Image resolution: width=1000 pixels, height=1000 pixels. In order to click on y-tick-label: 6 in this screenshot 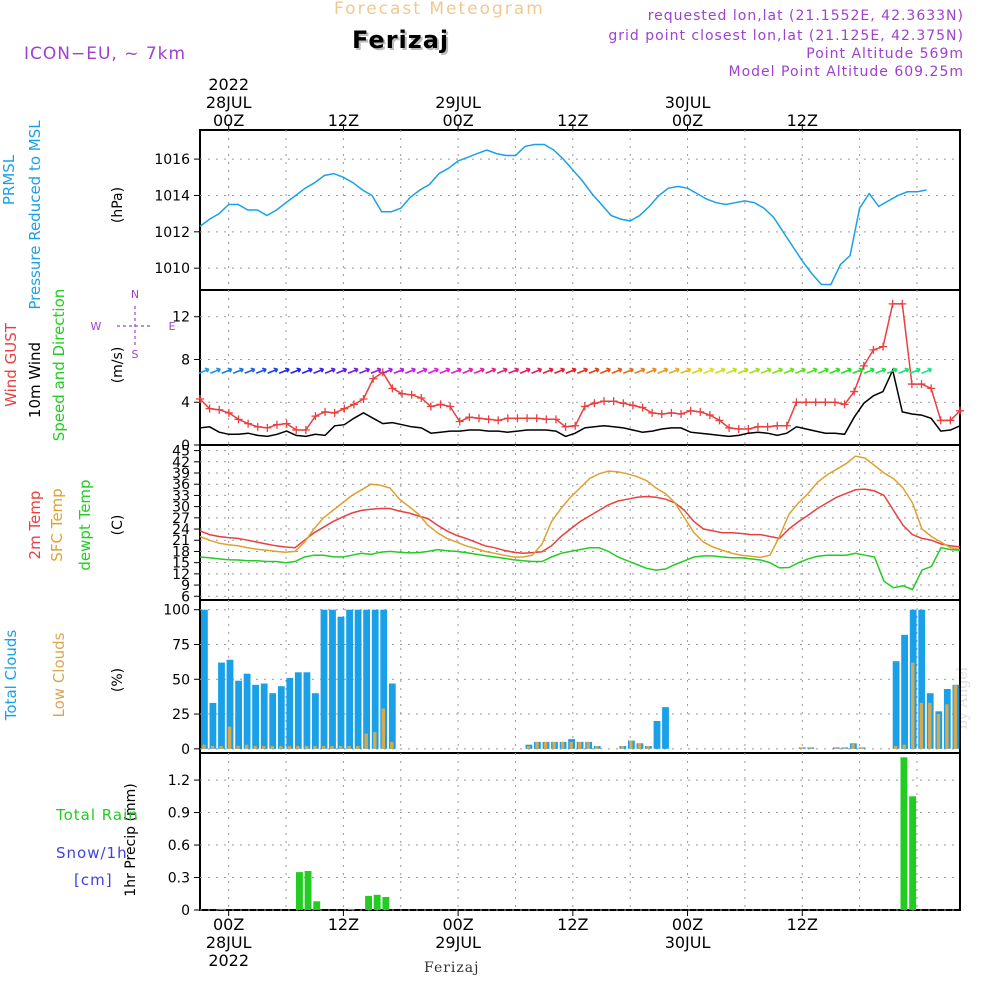, I will do `click(185, 597)`.